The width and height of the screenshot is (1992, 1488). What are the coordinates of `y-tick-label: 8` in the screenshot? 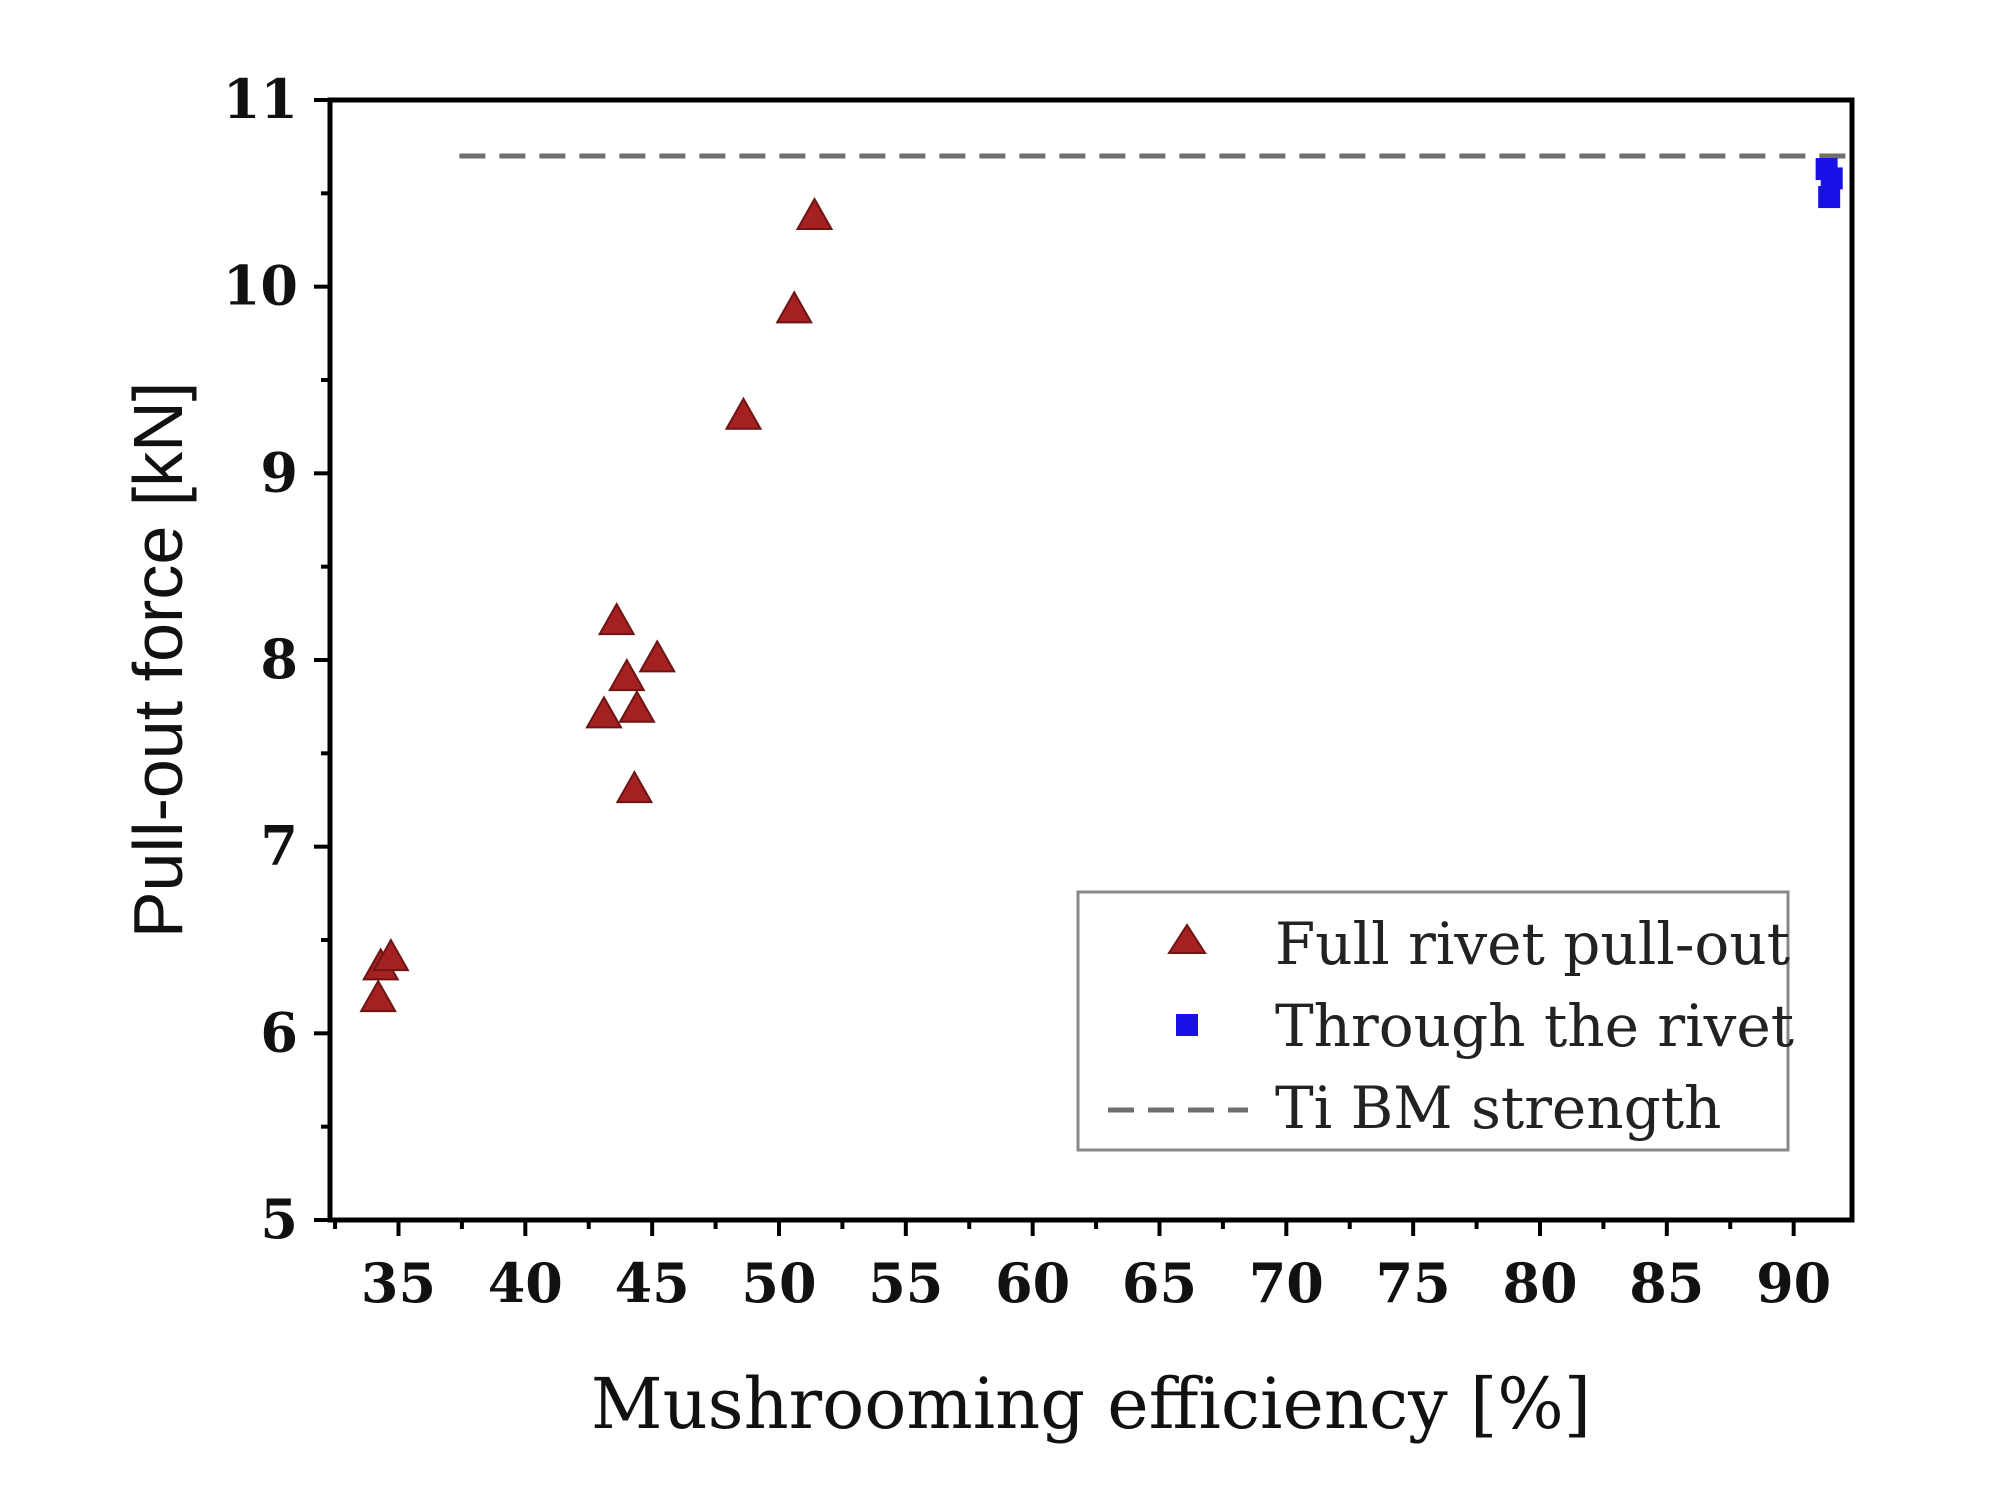 It's located at (279, 659).